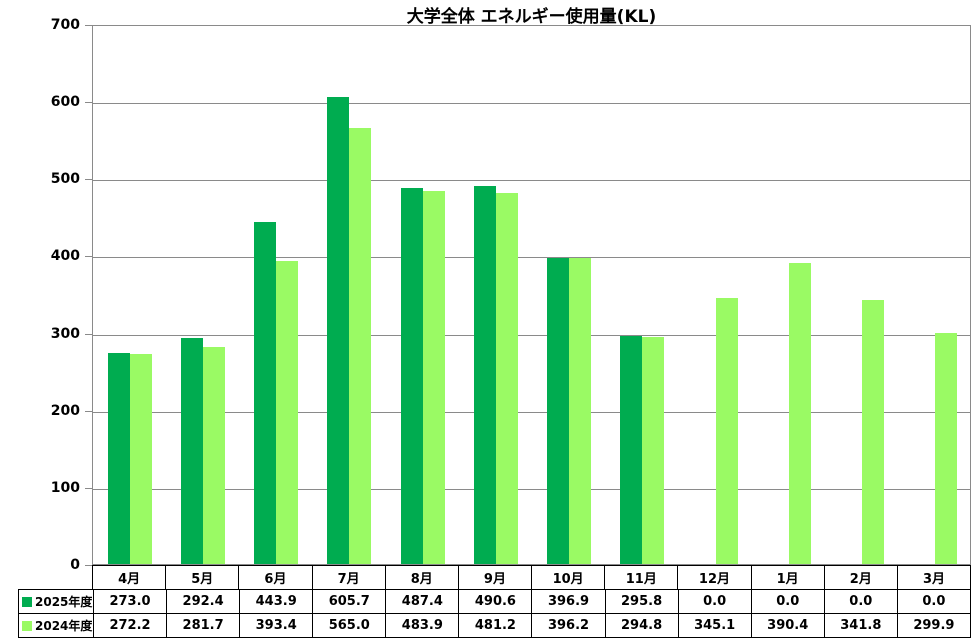 The height and width of the screenshot is (638, 977). Describe the element at coordinates (494, 577) in the screenshot. I see `month-cell: 9月` at that location.